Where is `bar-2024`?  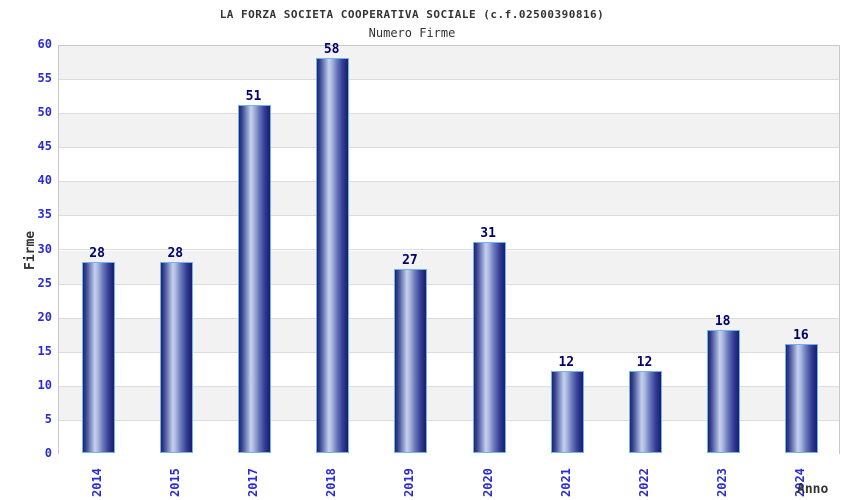
bar-2024 is located at coordinates (802, 398).